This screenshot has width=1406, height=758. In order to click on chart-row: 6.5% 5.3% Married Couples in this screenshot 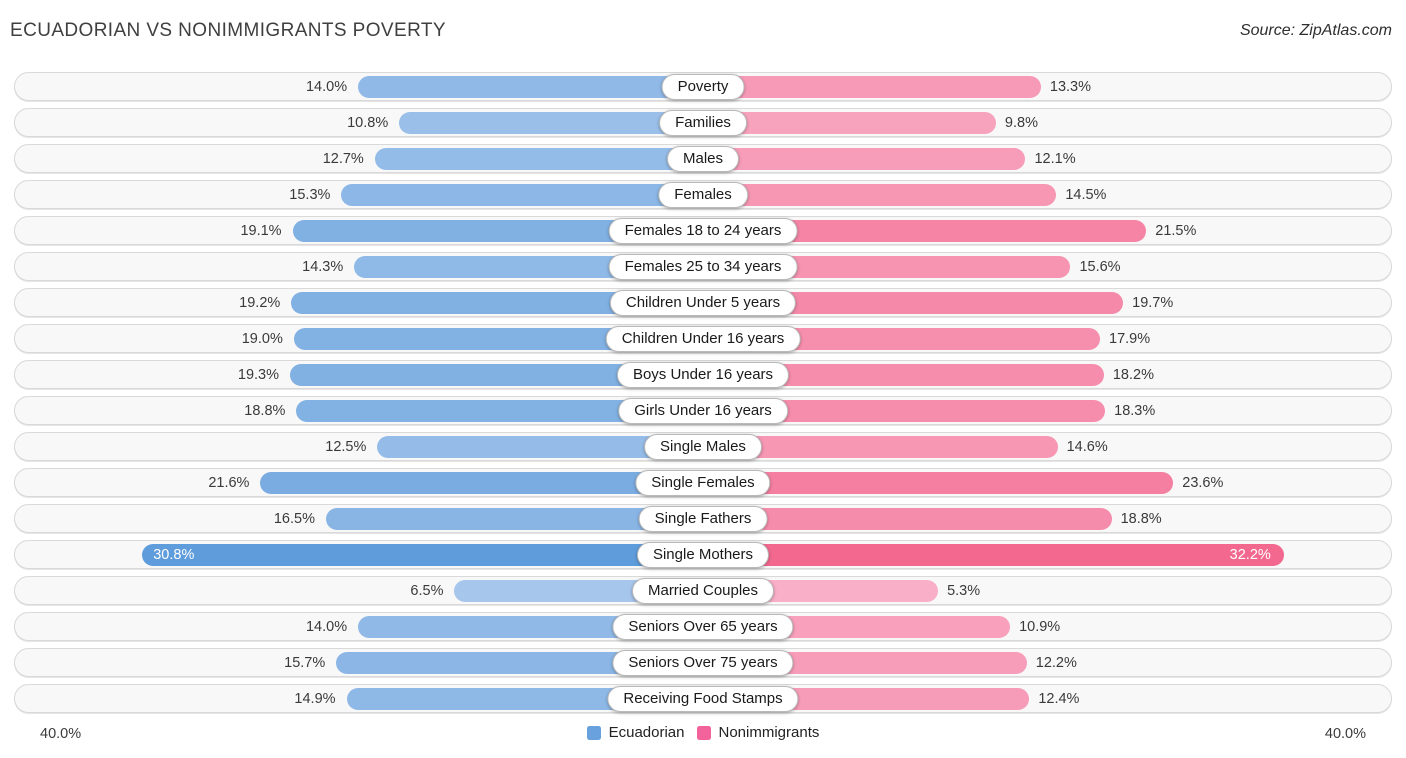, I will do `click(703, 590)`.